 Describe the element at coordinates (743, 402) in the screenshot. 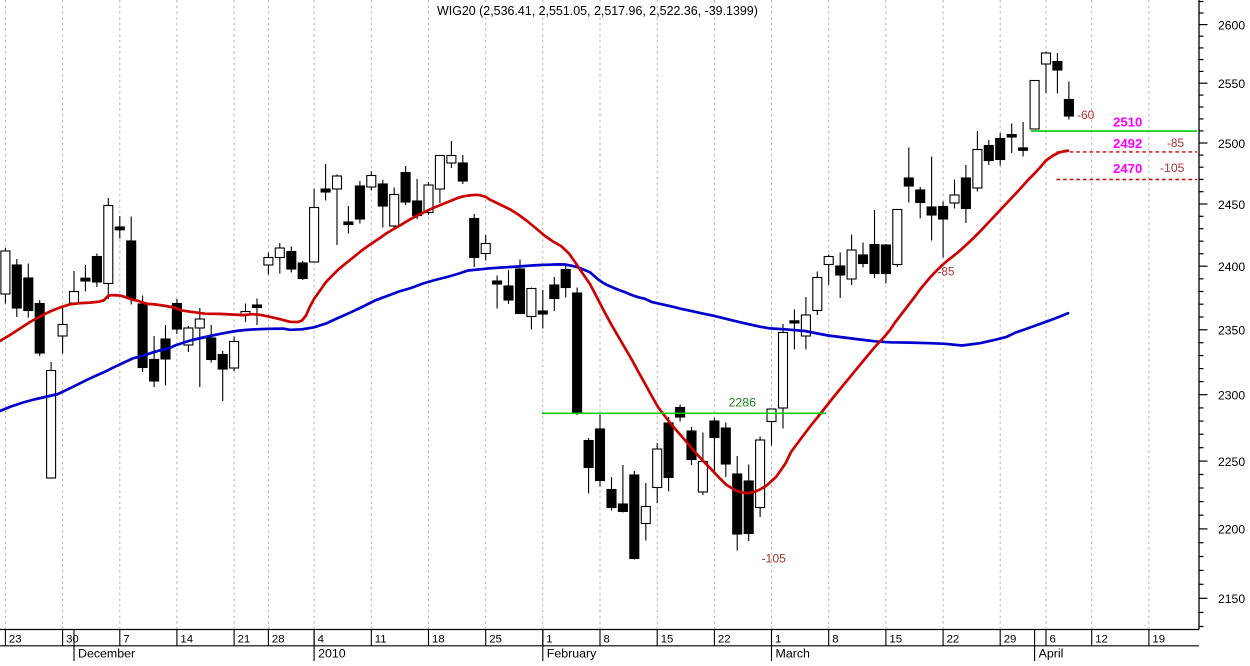

I see `svg-text: 2286` at that location.